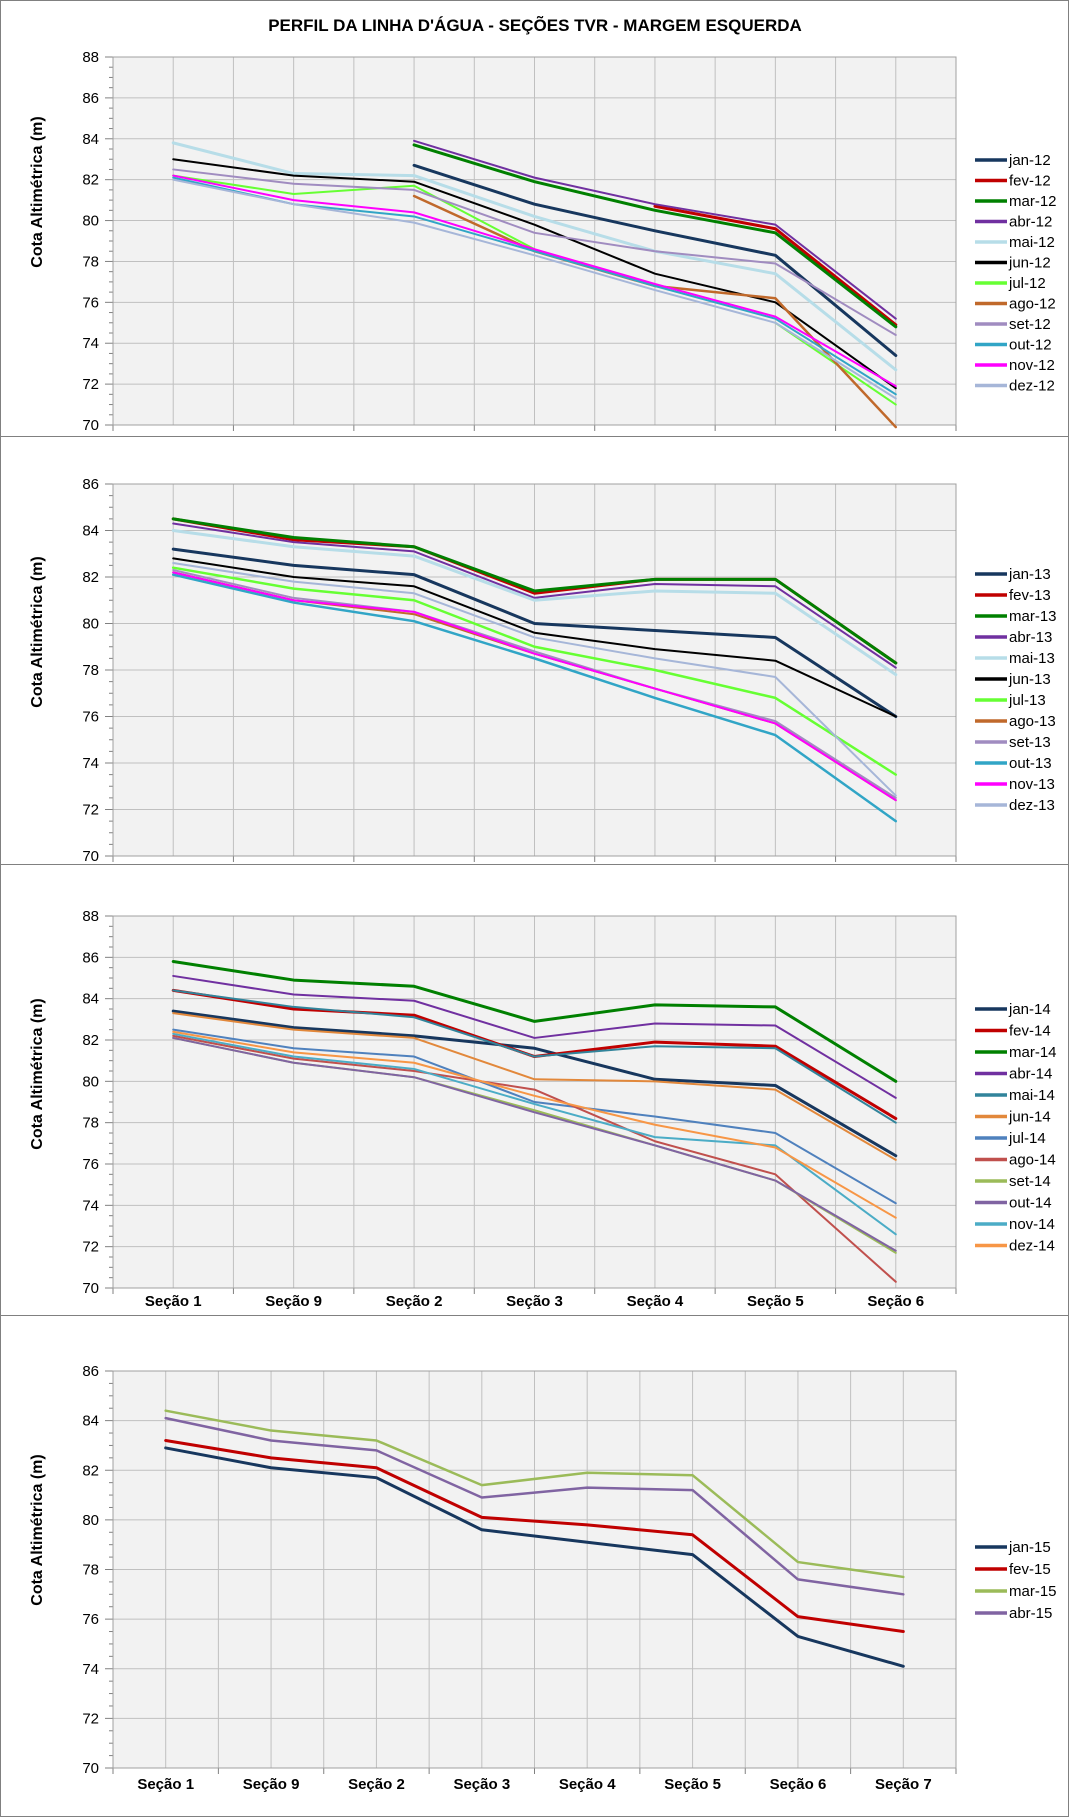  What do you see at coordinates (1029, 574) in the screenshot?
I see `legend-label-jan-13: jan-13` at bounding box center [1029, 574].